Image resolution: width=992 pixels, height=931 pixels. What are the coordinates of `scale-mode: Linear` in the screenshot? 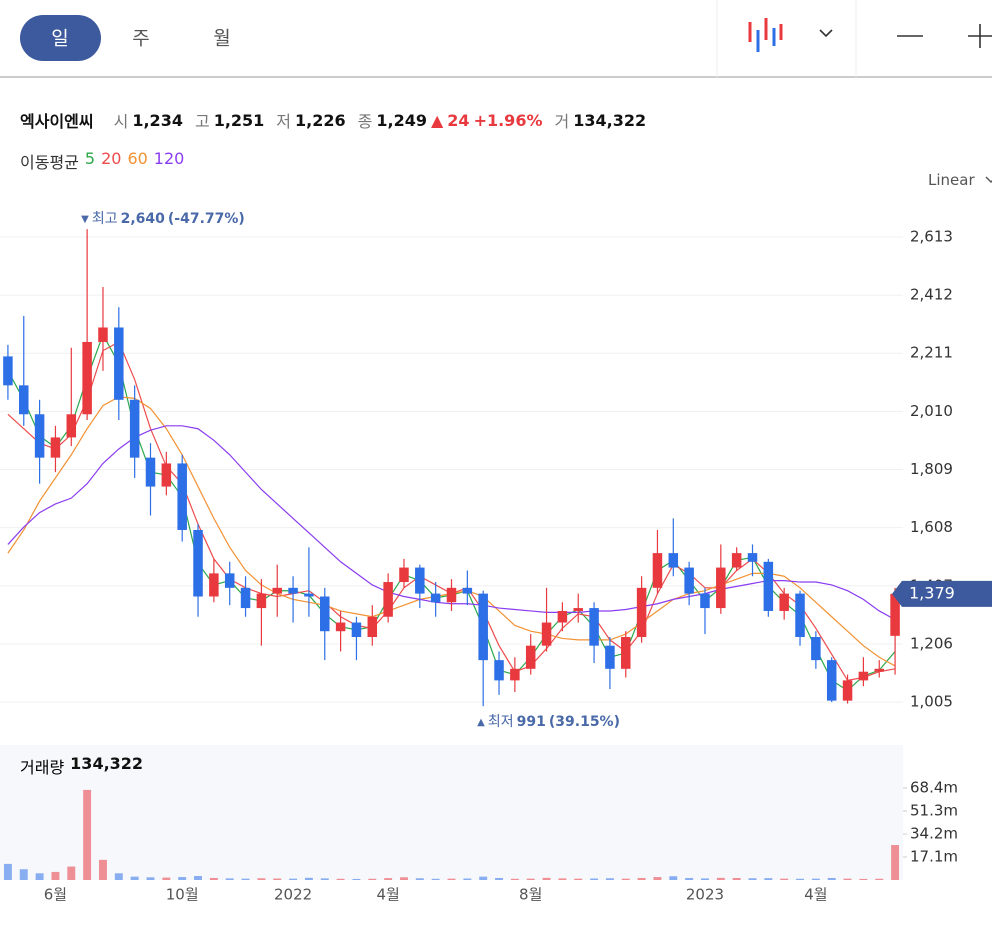 It's located at (951, 180).